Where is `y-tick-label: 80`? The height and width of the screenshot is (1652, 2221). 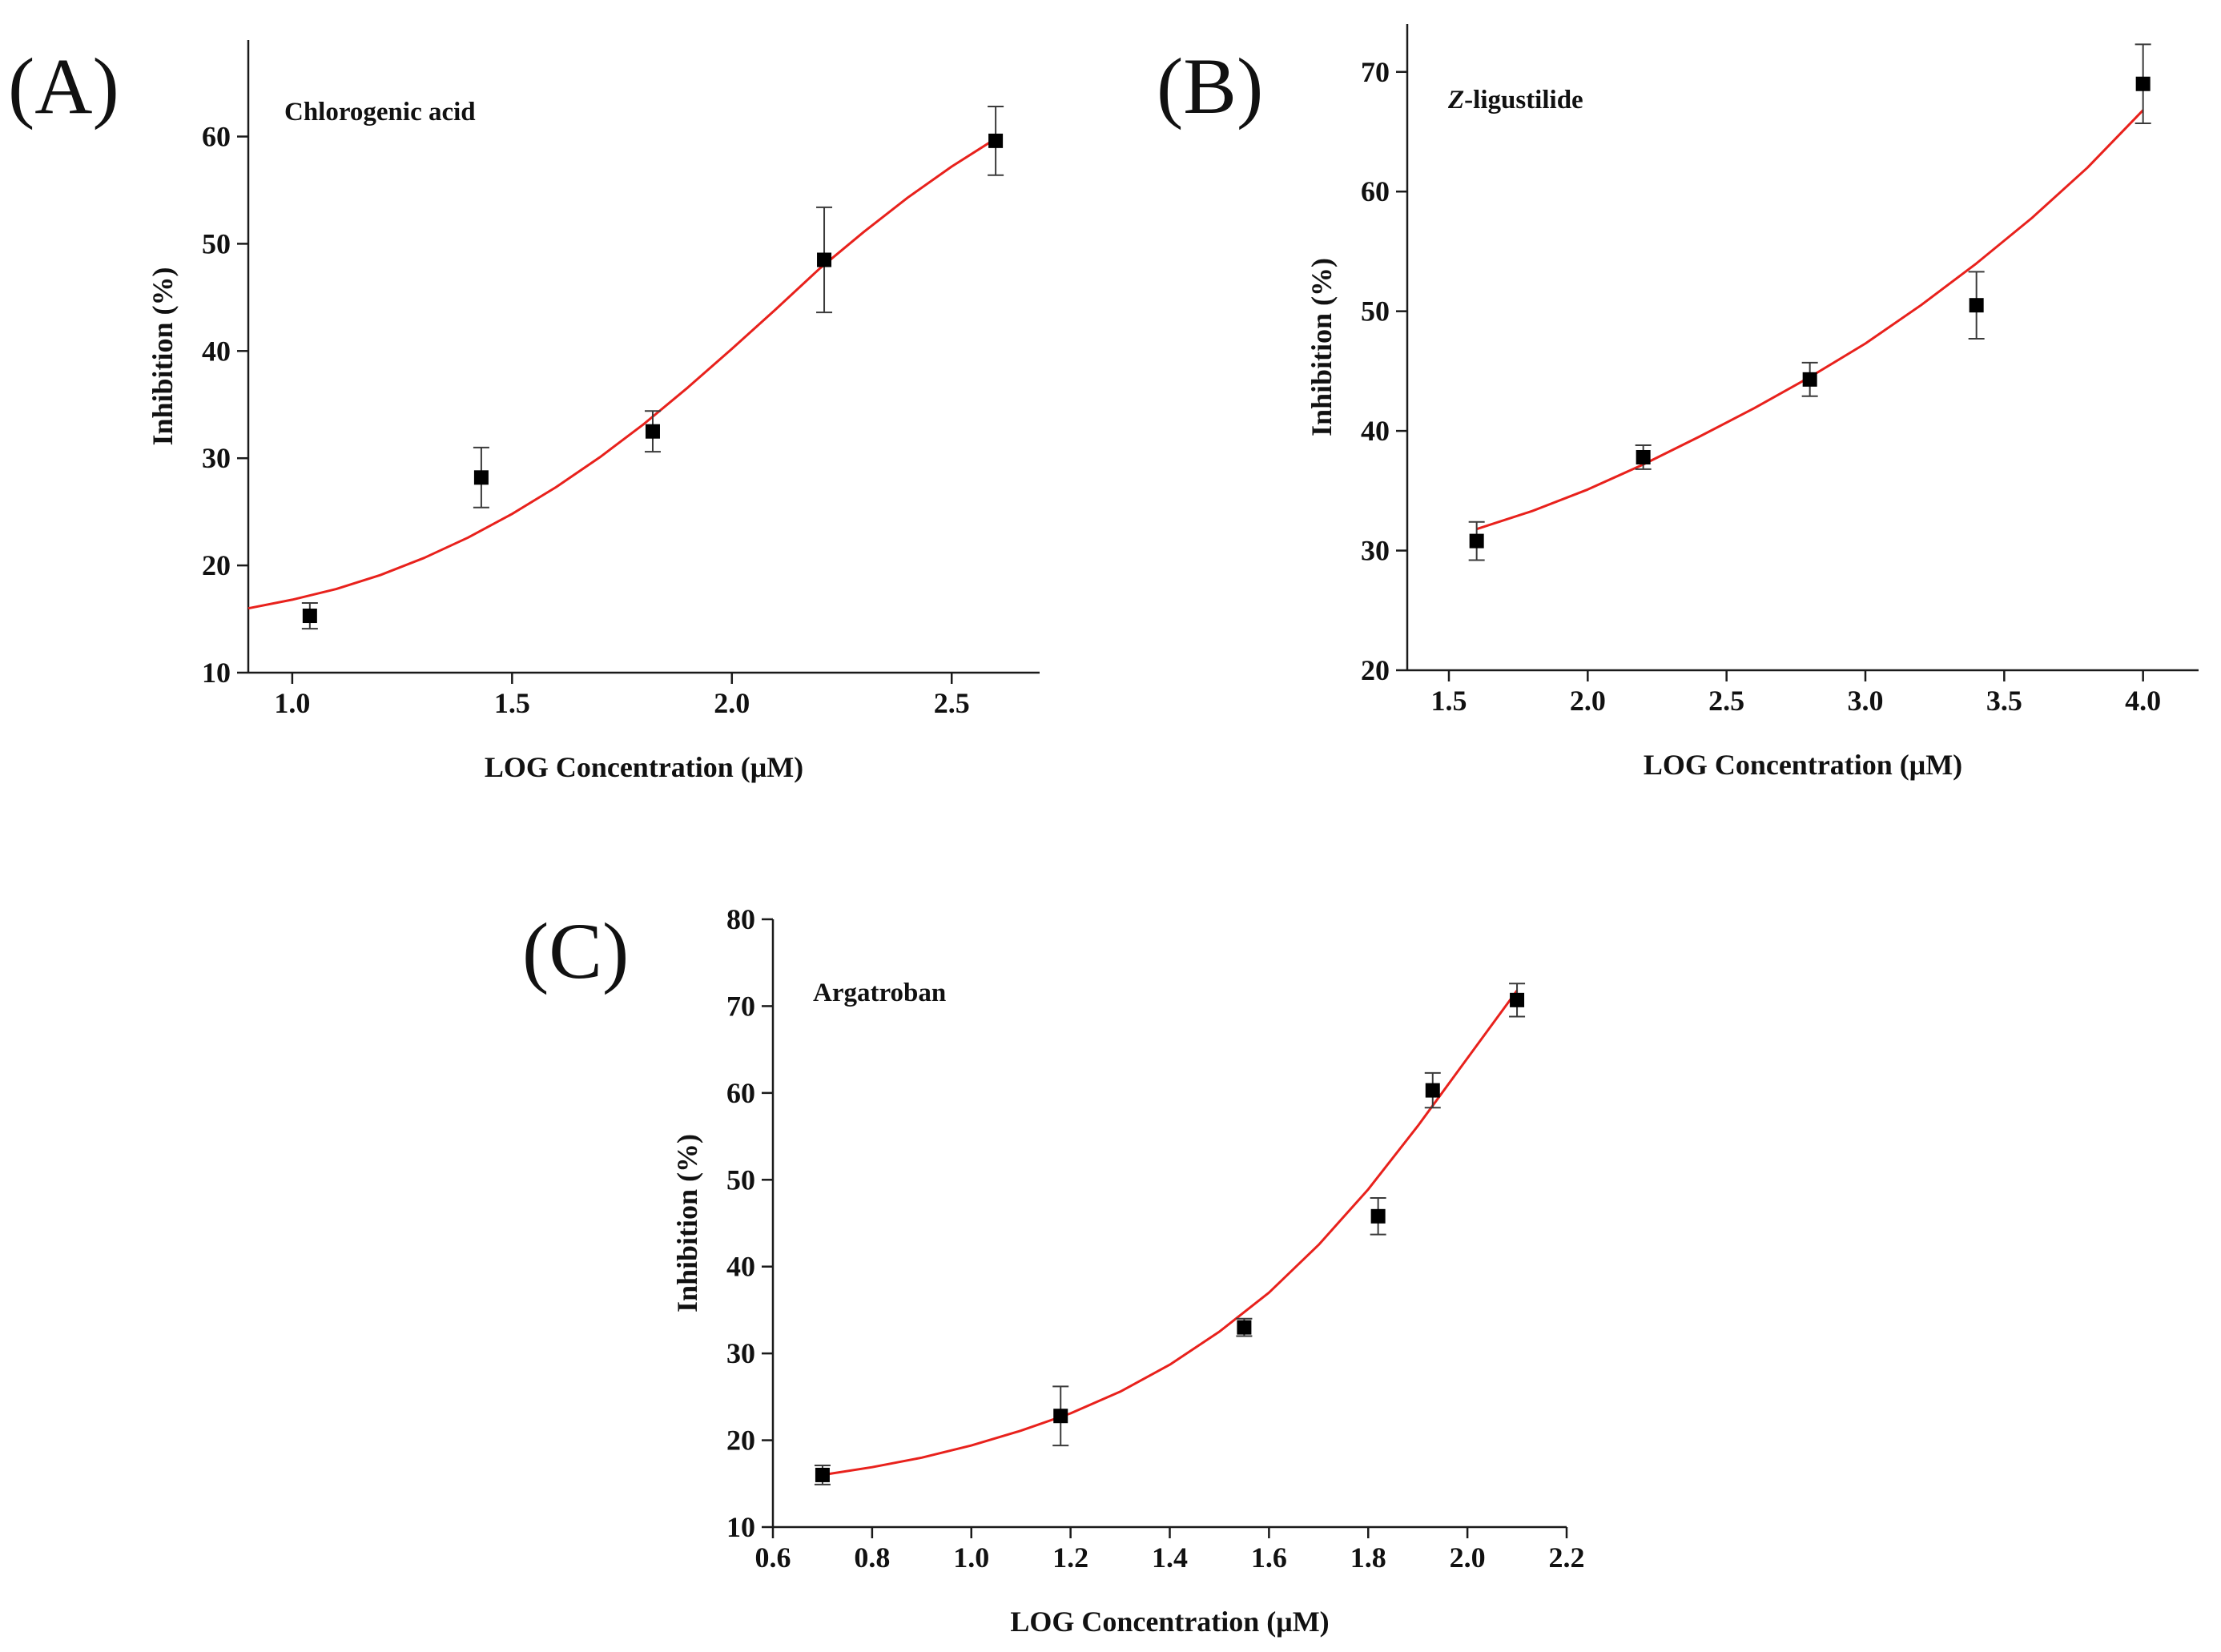 y-tick-label: 80 is located at coordinates (740, 919).